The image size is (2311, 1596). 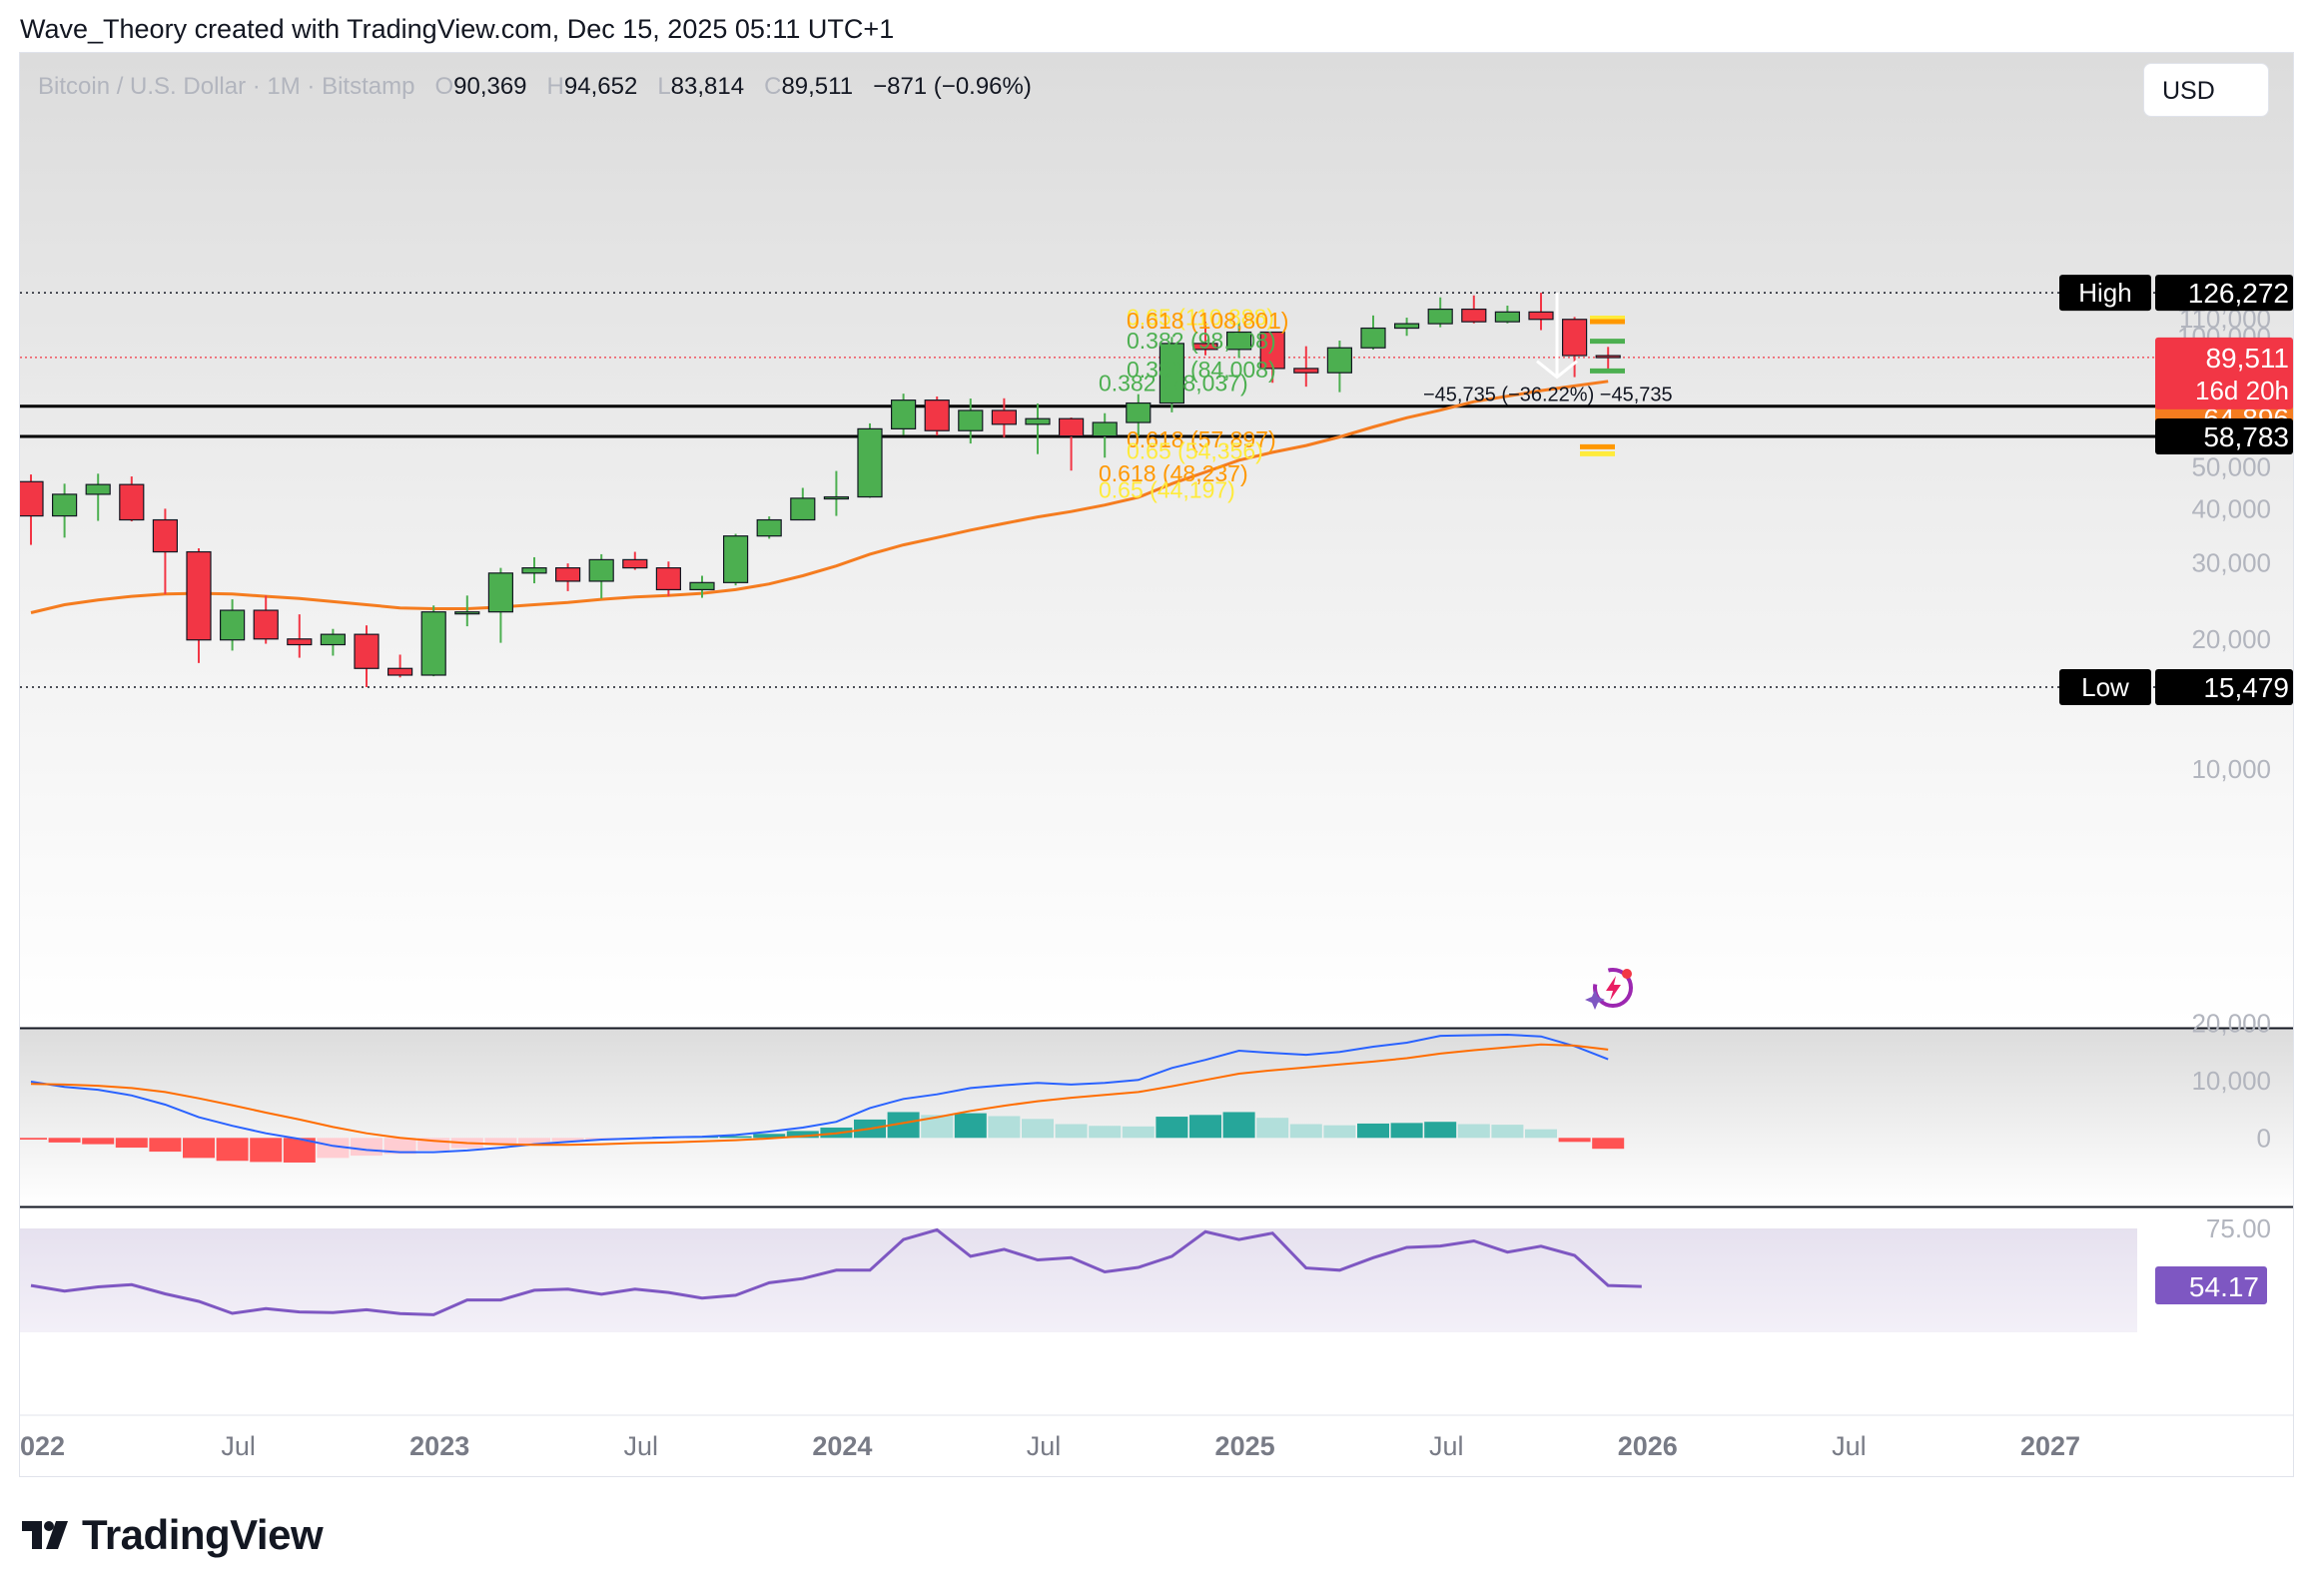 I want to click on fib-level-label: 0.618 (48,237), so click(x=1173, y=473).